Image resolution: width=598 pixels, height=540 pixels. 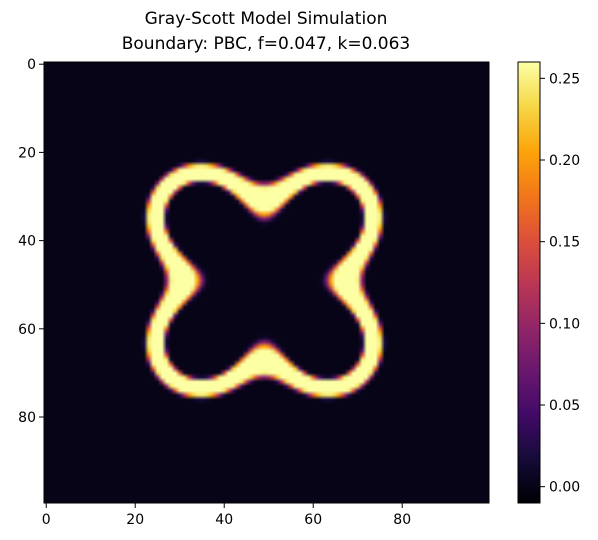 I want to click on colorbar-tick-label: 0.10, so click(x=564, y=324).